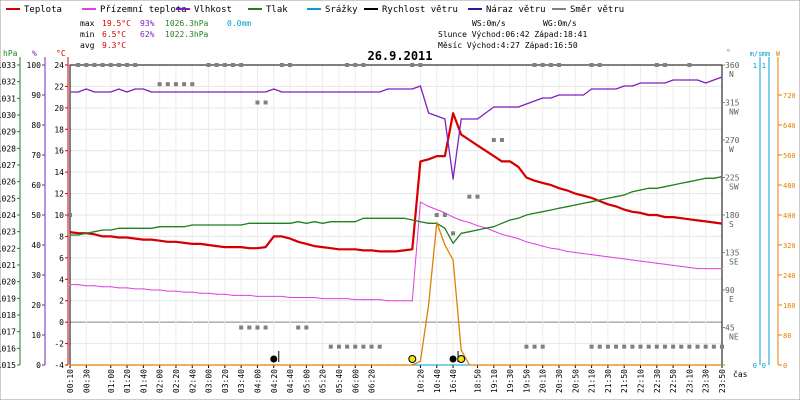 The height and width of the screenshot is (400, 800). Describe the element at coordinates (36, 245) in the screenshot. I see `axis-ticklabel-pct: 40` at that location.